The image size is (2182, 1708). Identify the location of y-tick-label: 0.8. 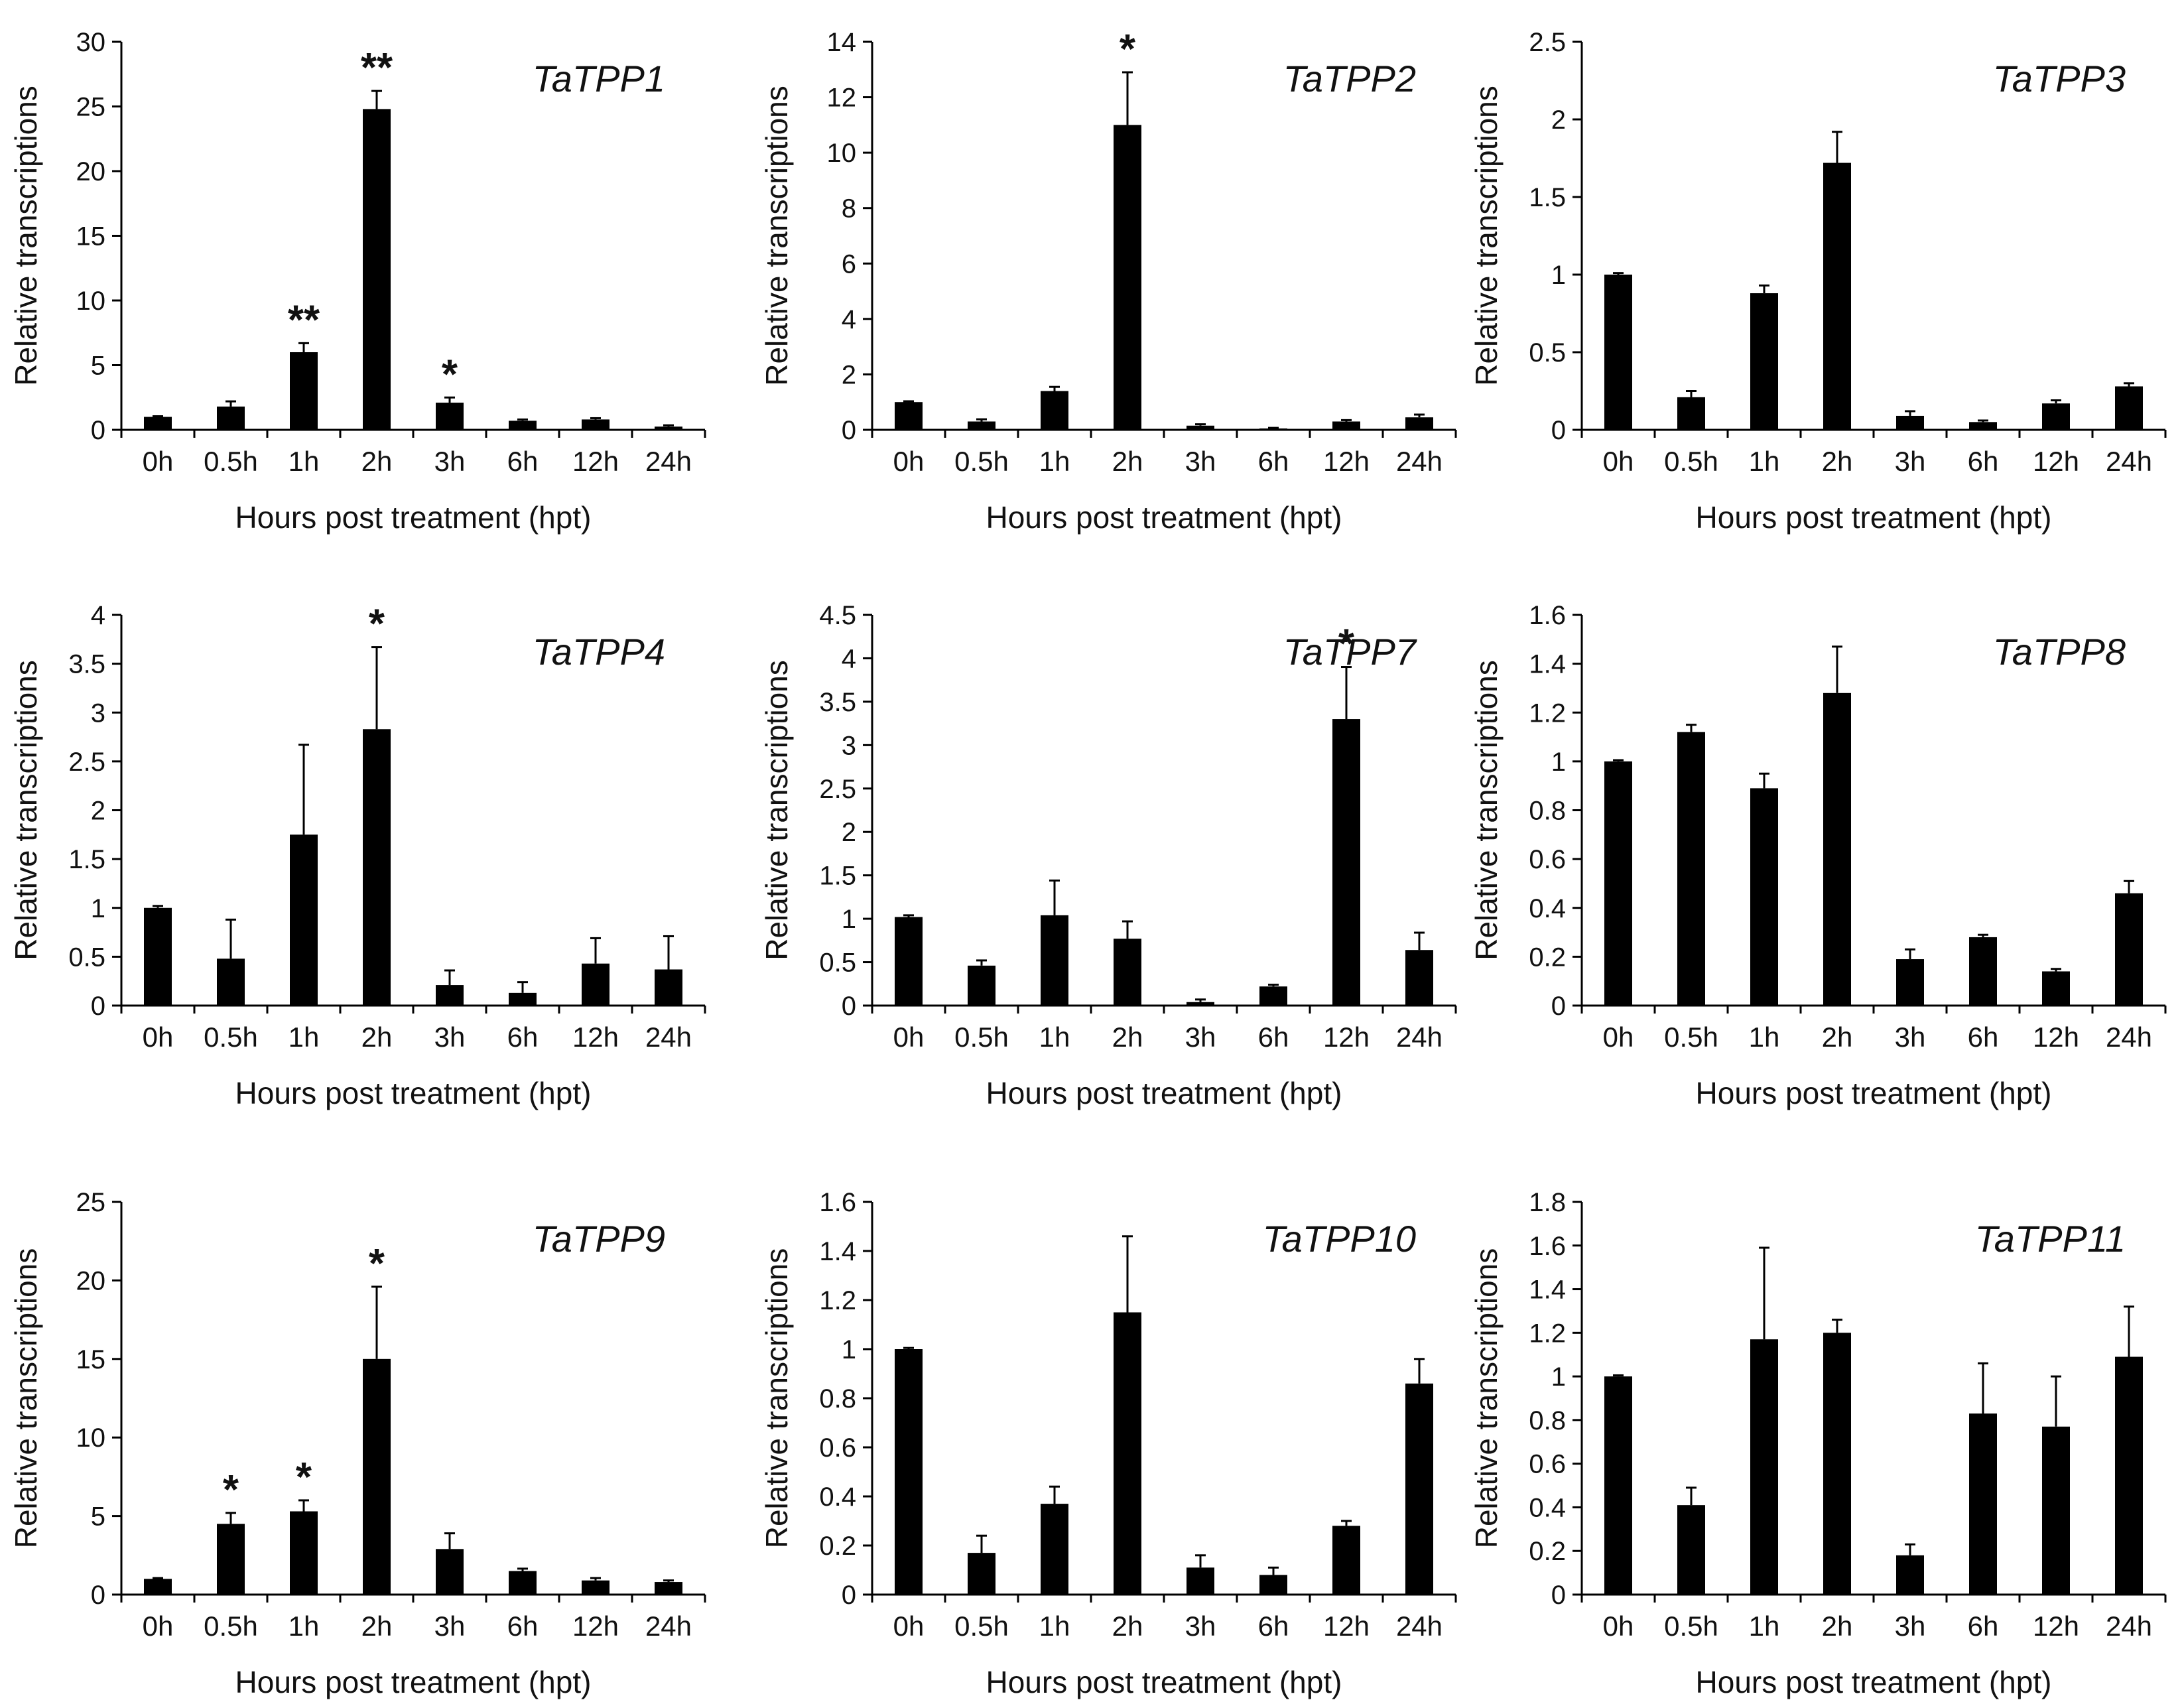
(1547, 1420).